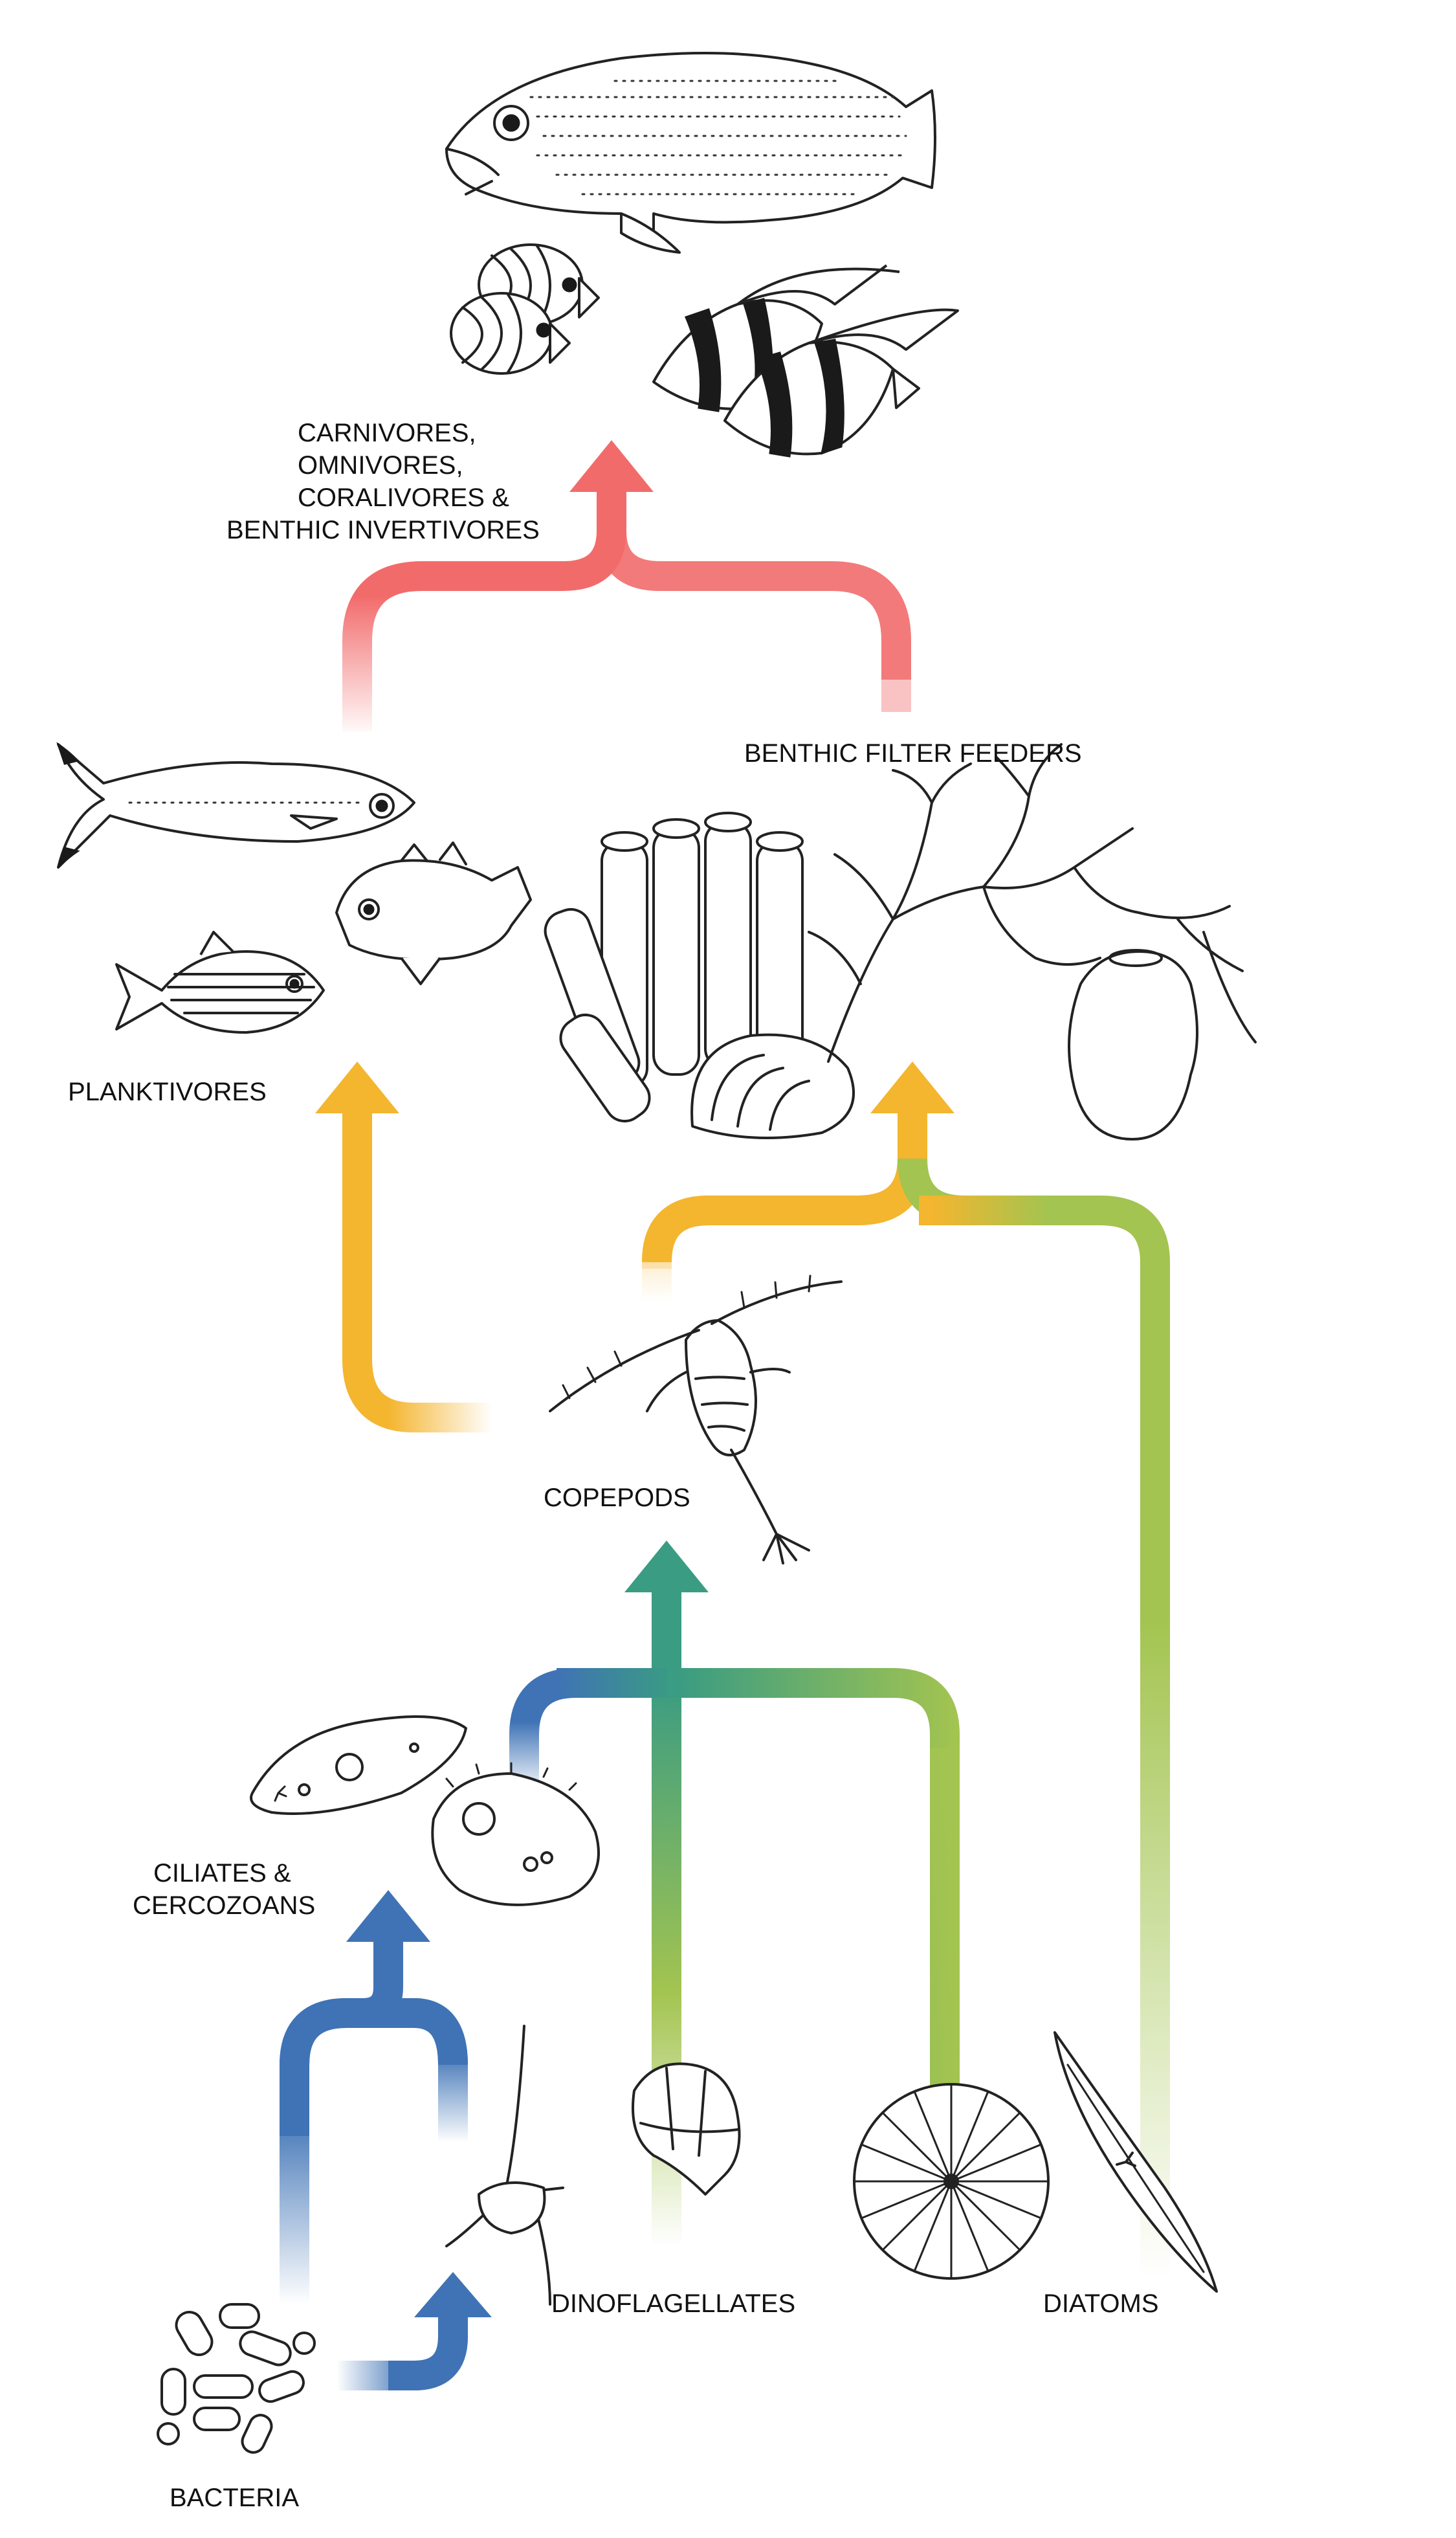 This screenshot has height=2538, width=1456. I want to click on bacteria-icon, so click(236, 2378).